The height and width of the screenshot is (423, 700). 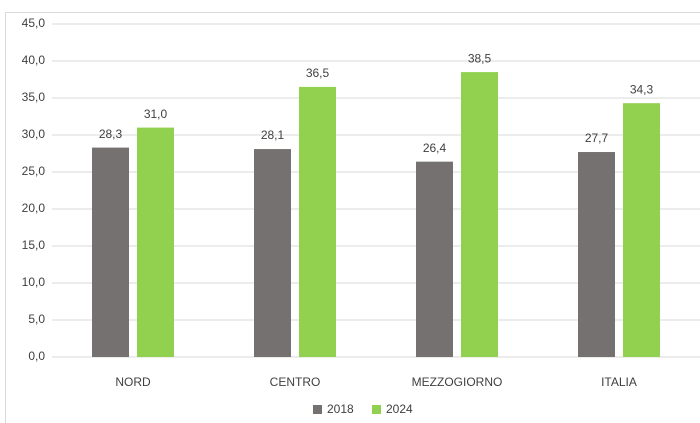 I want to click on x-tick-label: MEZZOGIORNO, so click(x=457, y=382).